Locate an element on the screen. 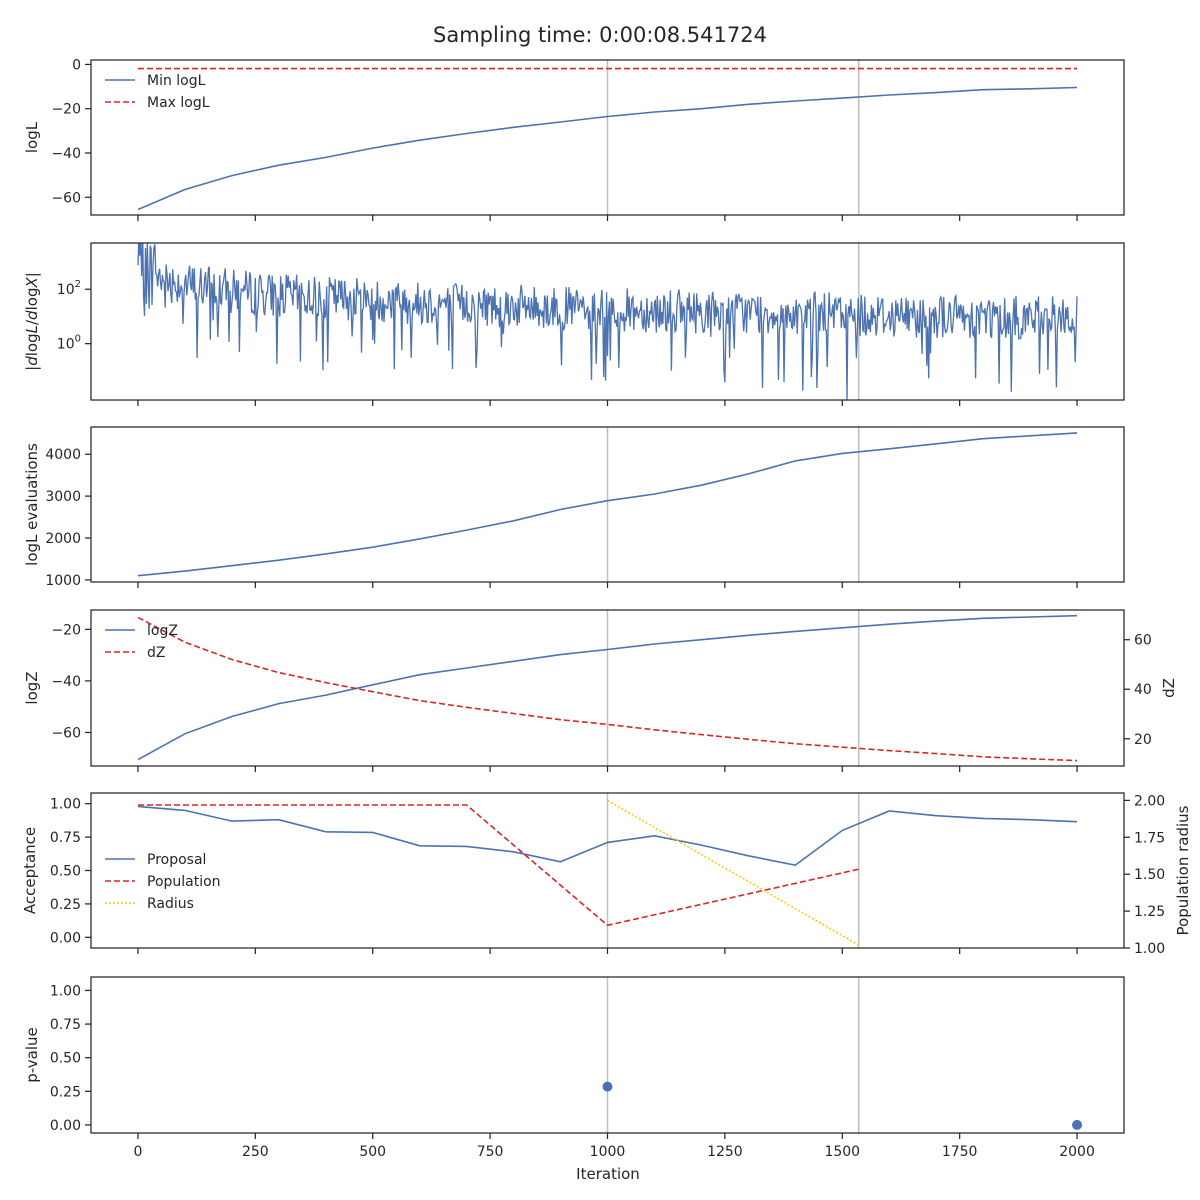 This screenshot has height=1200, width=1200. panel-4: −20 −40 −60 60 40 20 logZ dZ logZ dZ is located at coordinates (600, 690).